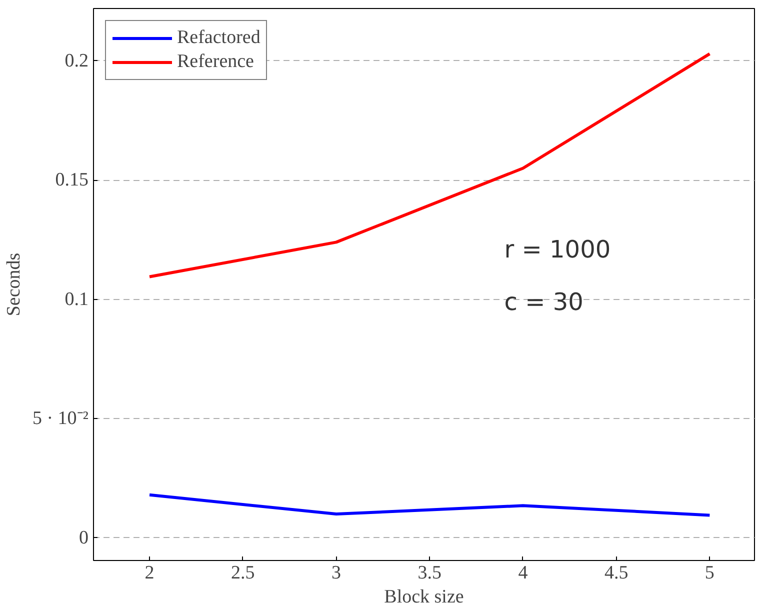 The image size is (760, 610). I want to click on legend-label: Reference, so click(215, 62).